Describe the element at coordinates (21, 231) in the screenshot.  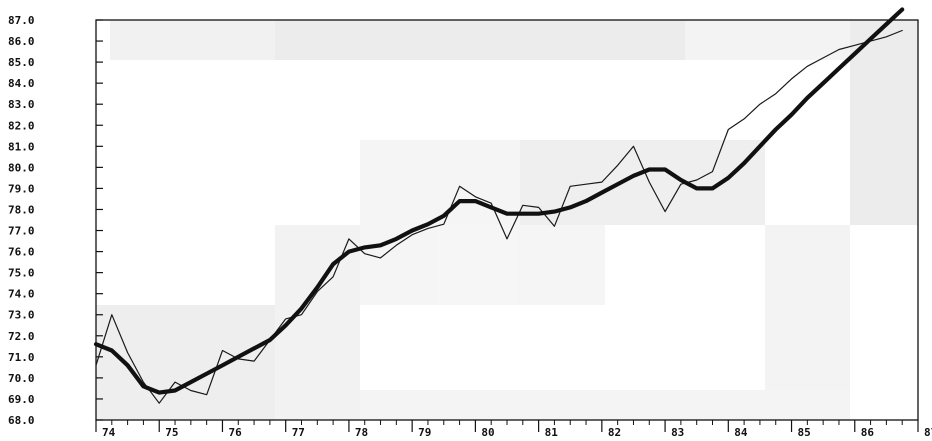
I see `y-tick-label: 77.0` at that location.